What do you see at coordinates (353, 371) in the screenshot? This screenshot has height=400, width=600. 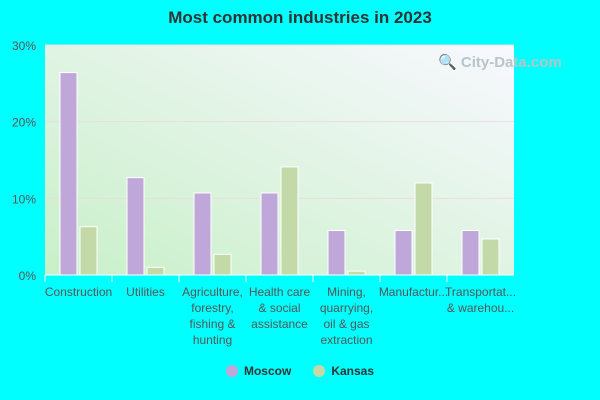 I see `legend-label: Kansas` at bounding box center [353, 371].